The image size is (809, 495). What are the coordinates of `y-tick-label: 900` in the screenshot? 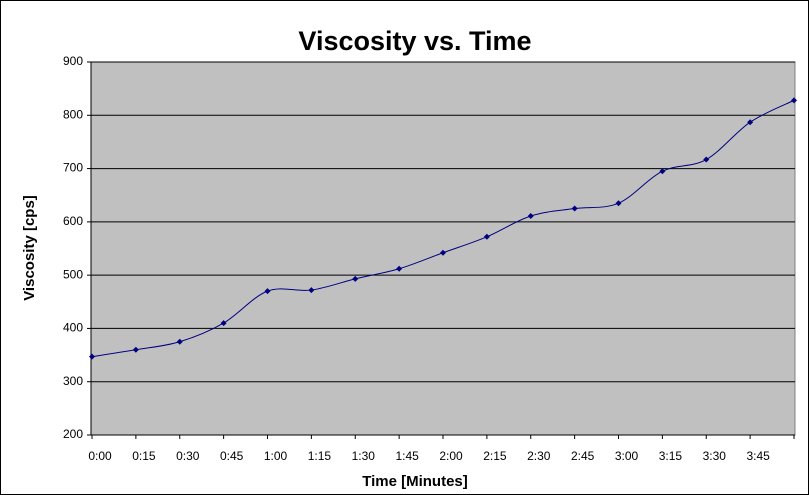 It's located at (73, 61).